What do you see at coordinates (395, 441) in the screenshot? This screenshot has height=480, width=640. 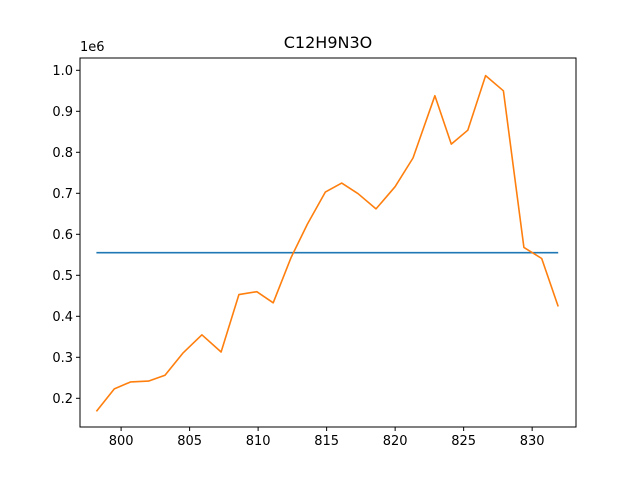 I see `x-tick-label: 820` at bounding box center [395, 441].